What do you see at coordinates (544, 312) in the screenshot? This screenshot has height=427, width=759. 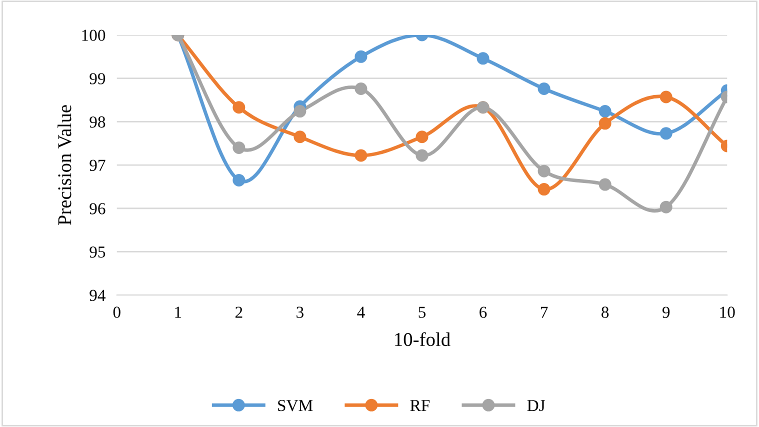 I see `x-tick-label: 7` at bounding box center [544, 312].